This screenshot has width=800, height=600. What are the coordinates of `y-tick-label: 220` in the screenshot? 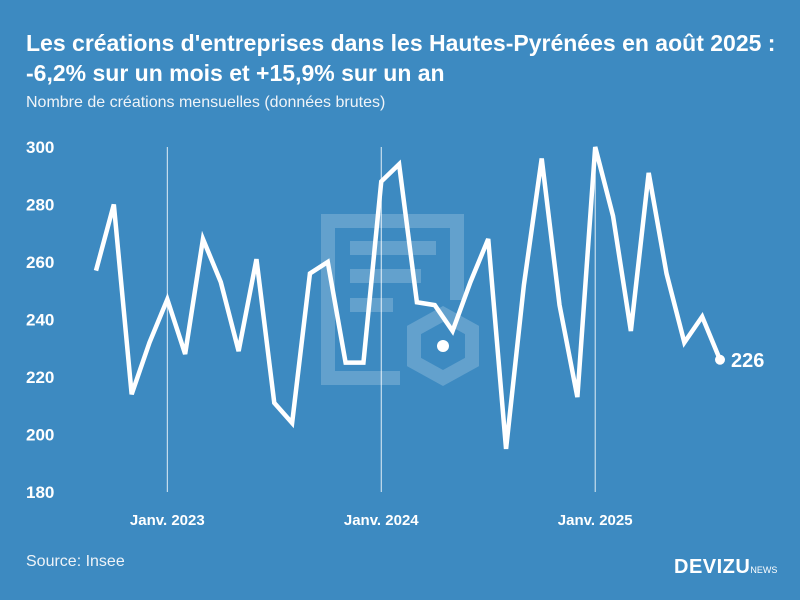 It's located at (40, 377).